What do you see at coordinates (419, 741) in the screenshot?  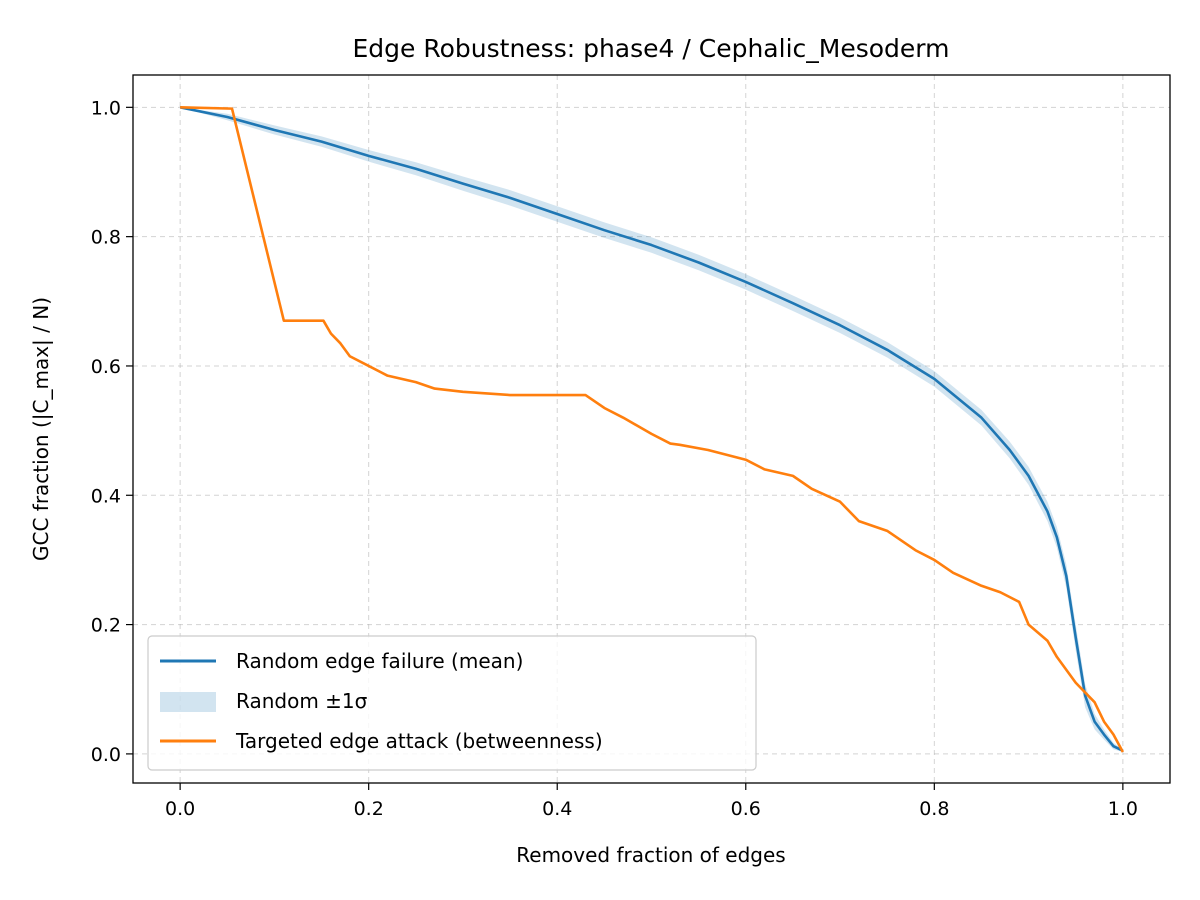 I see `legend-label-targeted: Targeted edge attack (betweenness)` at bounding box center [419, 741].